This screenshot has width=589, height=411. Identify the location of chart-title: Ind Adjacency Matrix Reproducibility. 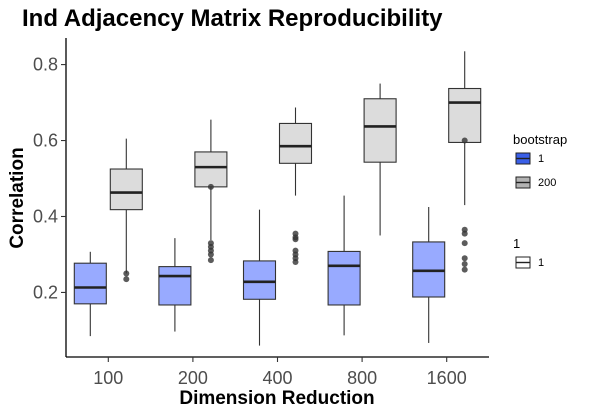
(232, 18).